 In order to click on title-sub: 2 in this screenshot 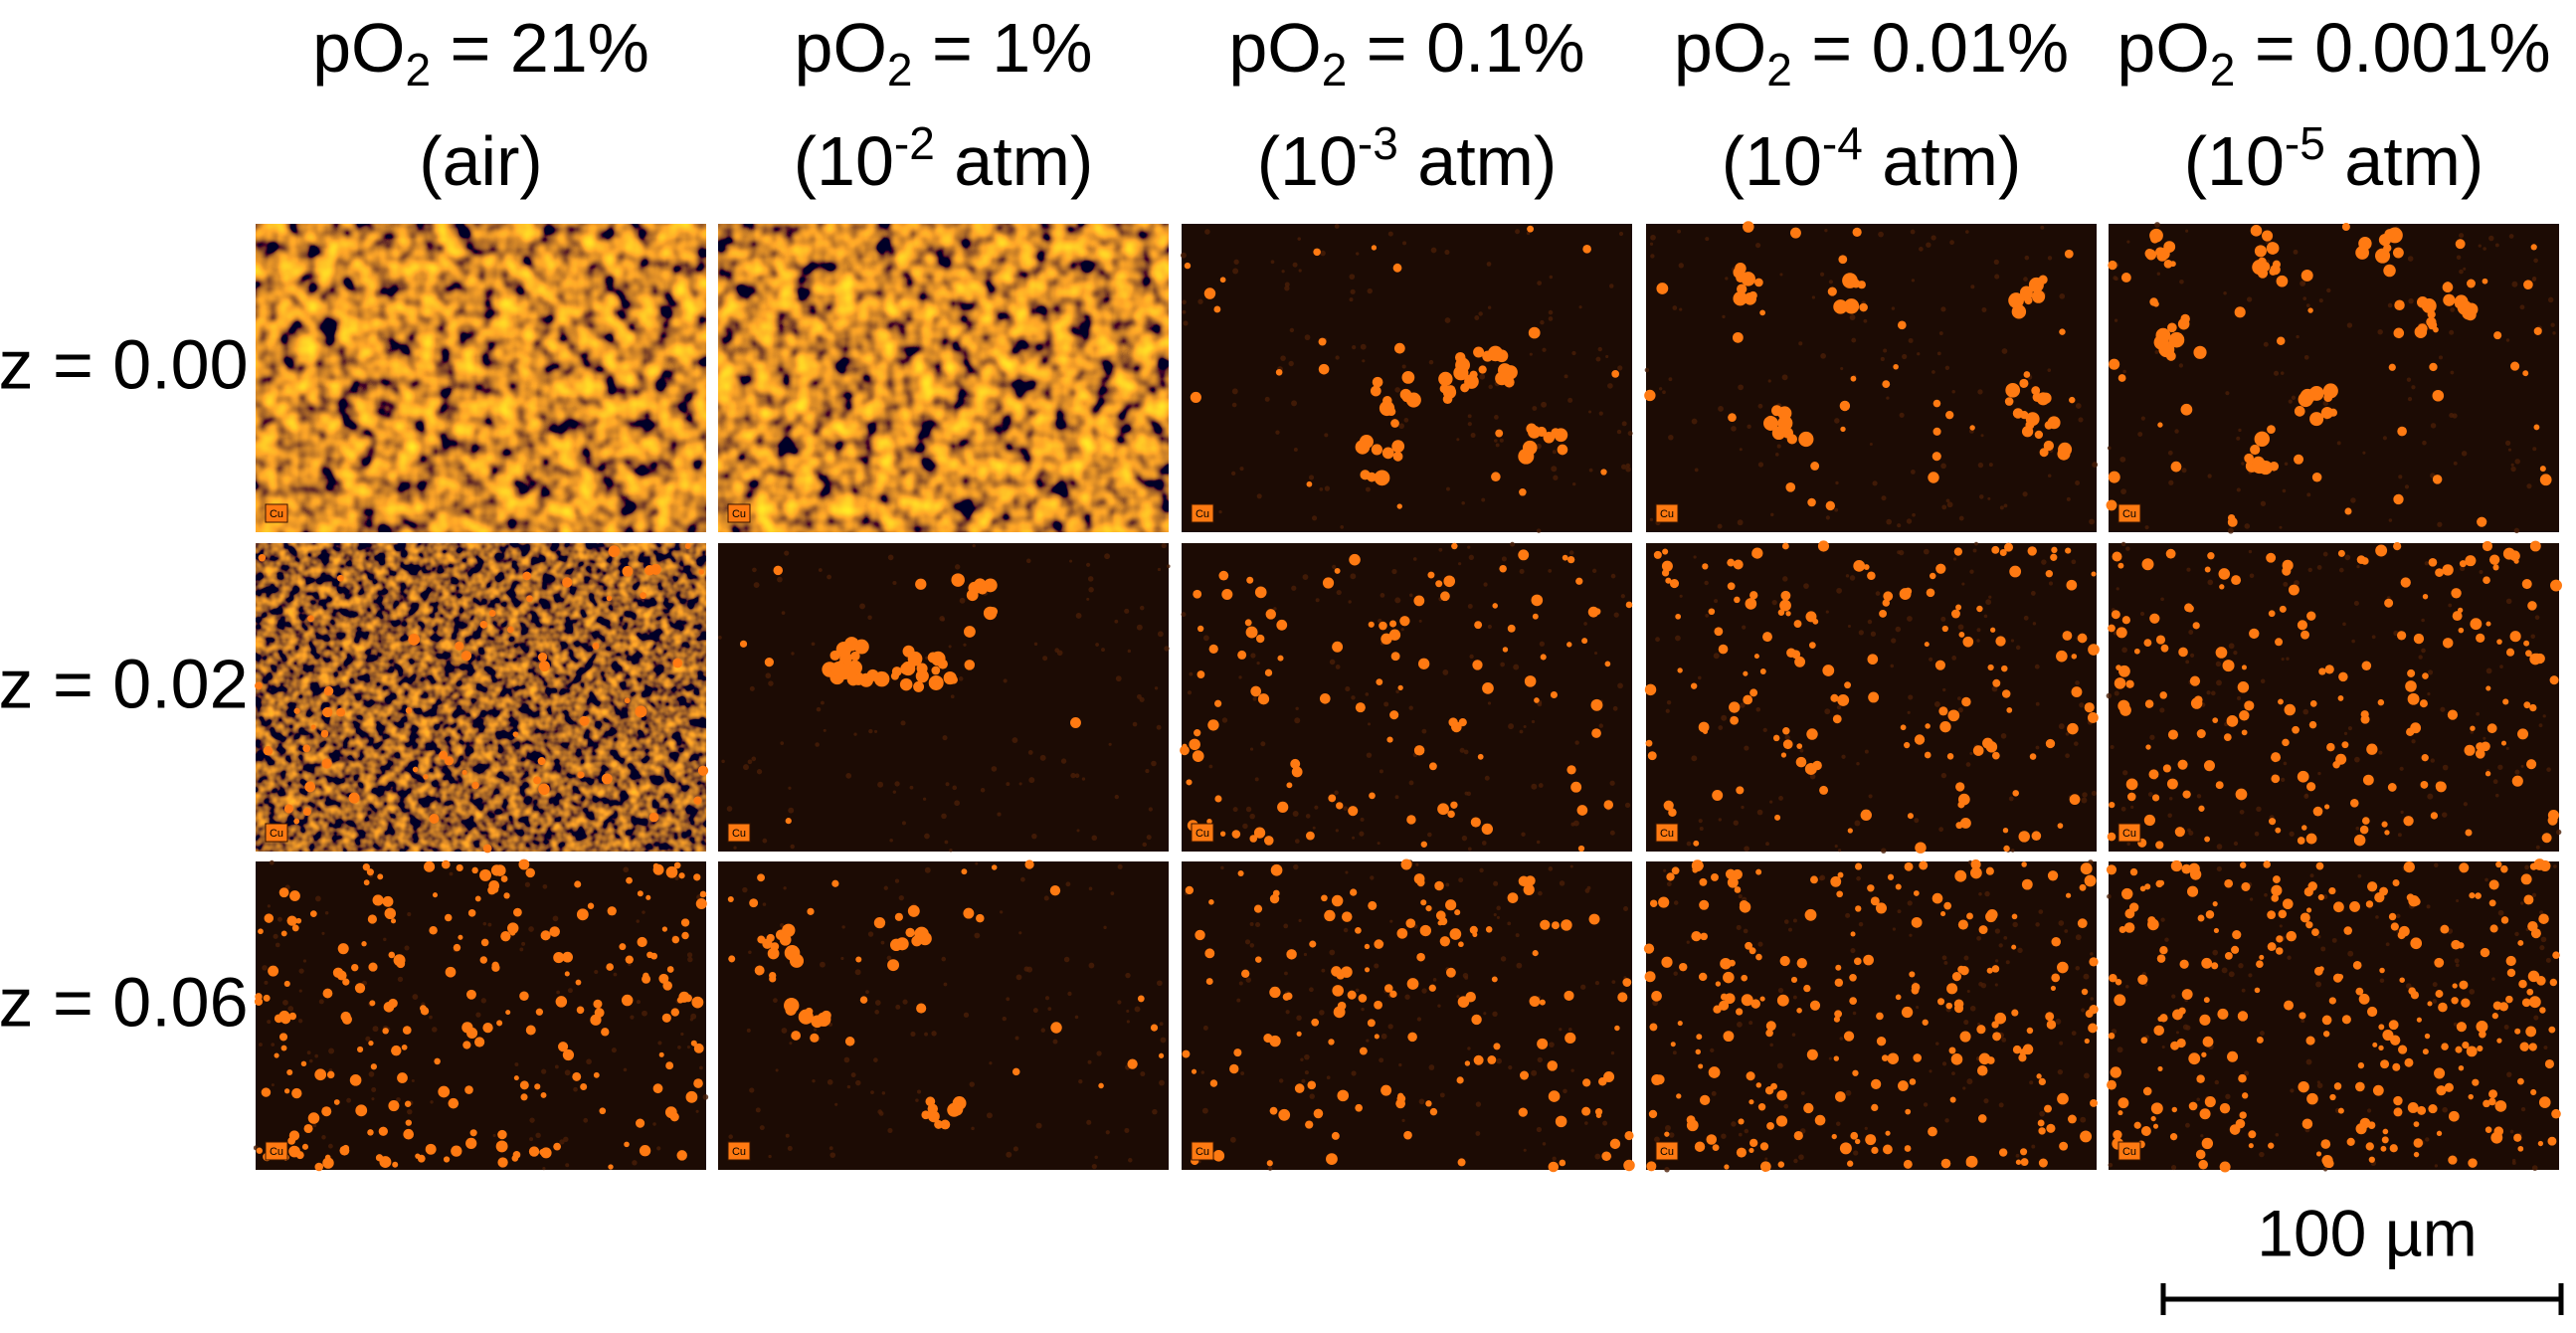, I will do `click(1335, 69)`.